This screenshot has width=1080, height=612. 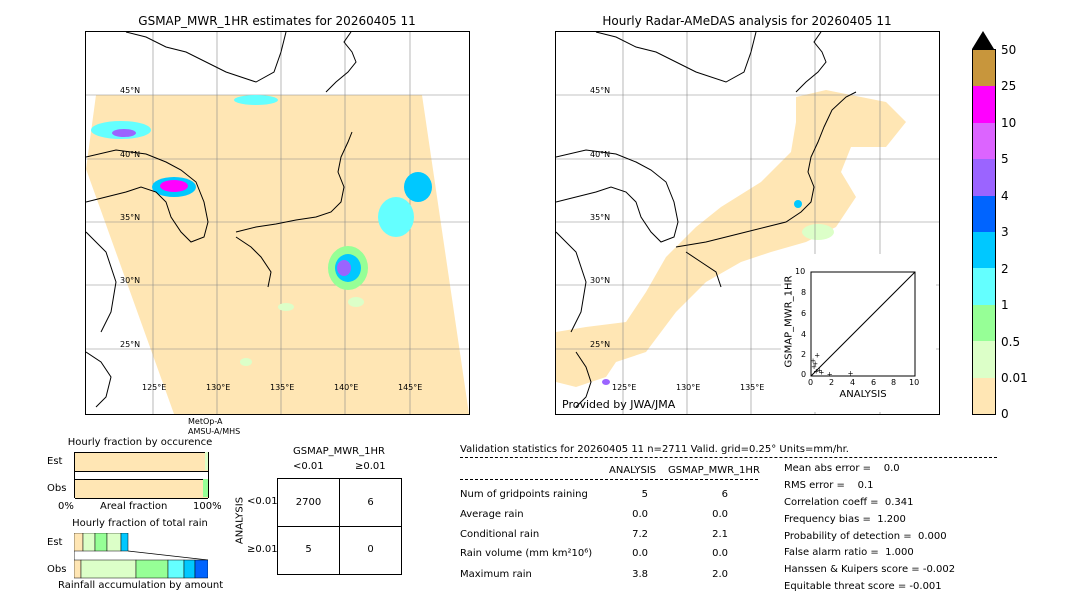 I want to click on validation-row-3-label: Rain volume (mm km²10⁶), so click(x=526, y=553).